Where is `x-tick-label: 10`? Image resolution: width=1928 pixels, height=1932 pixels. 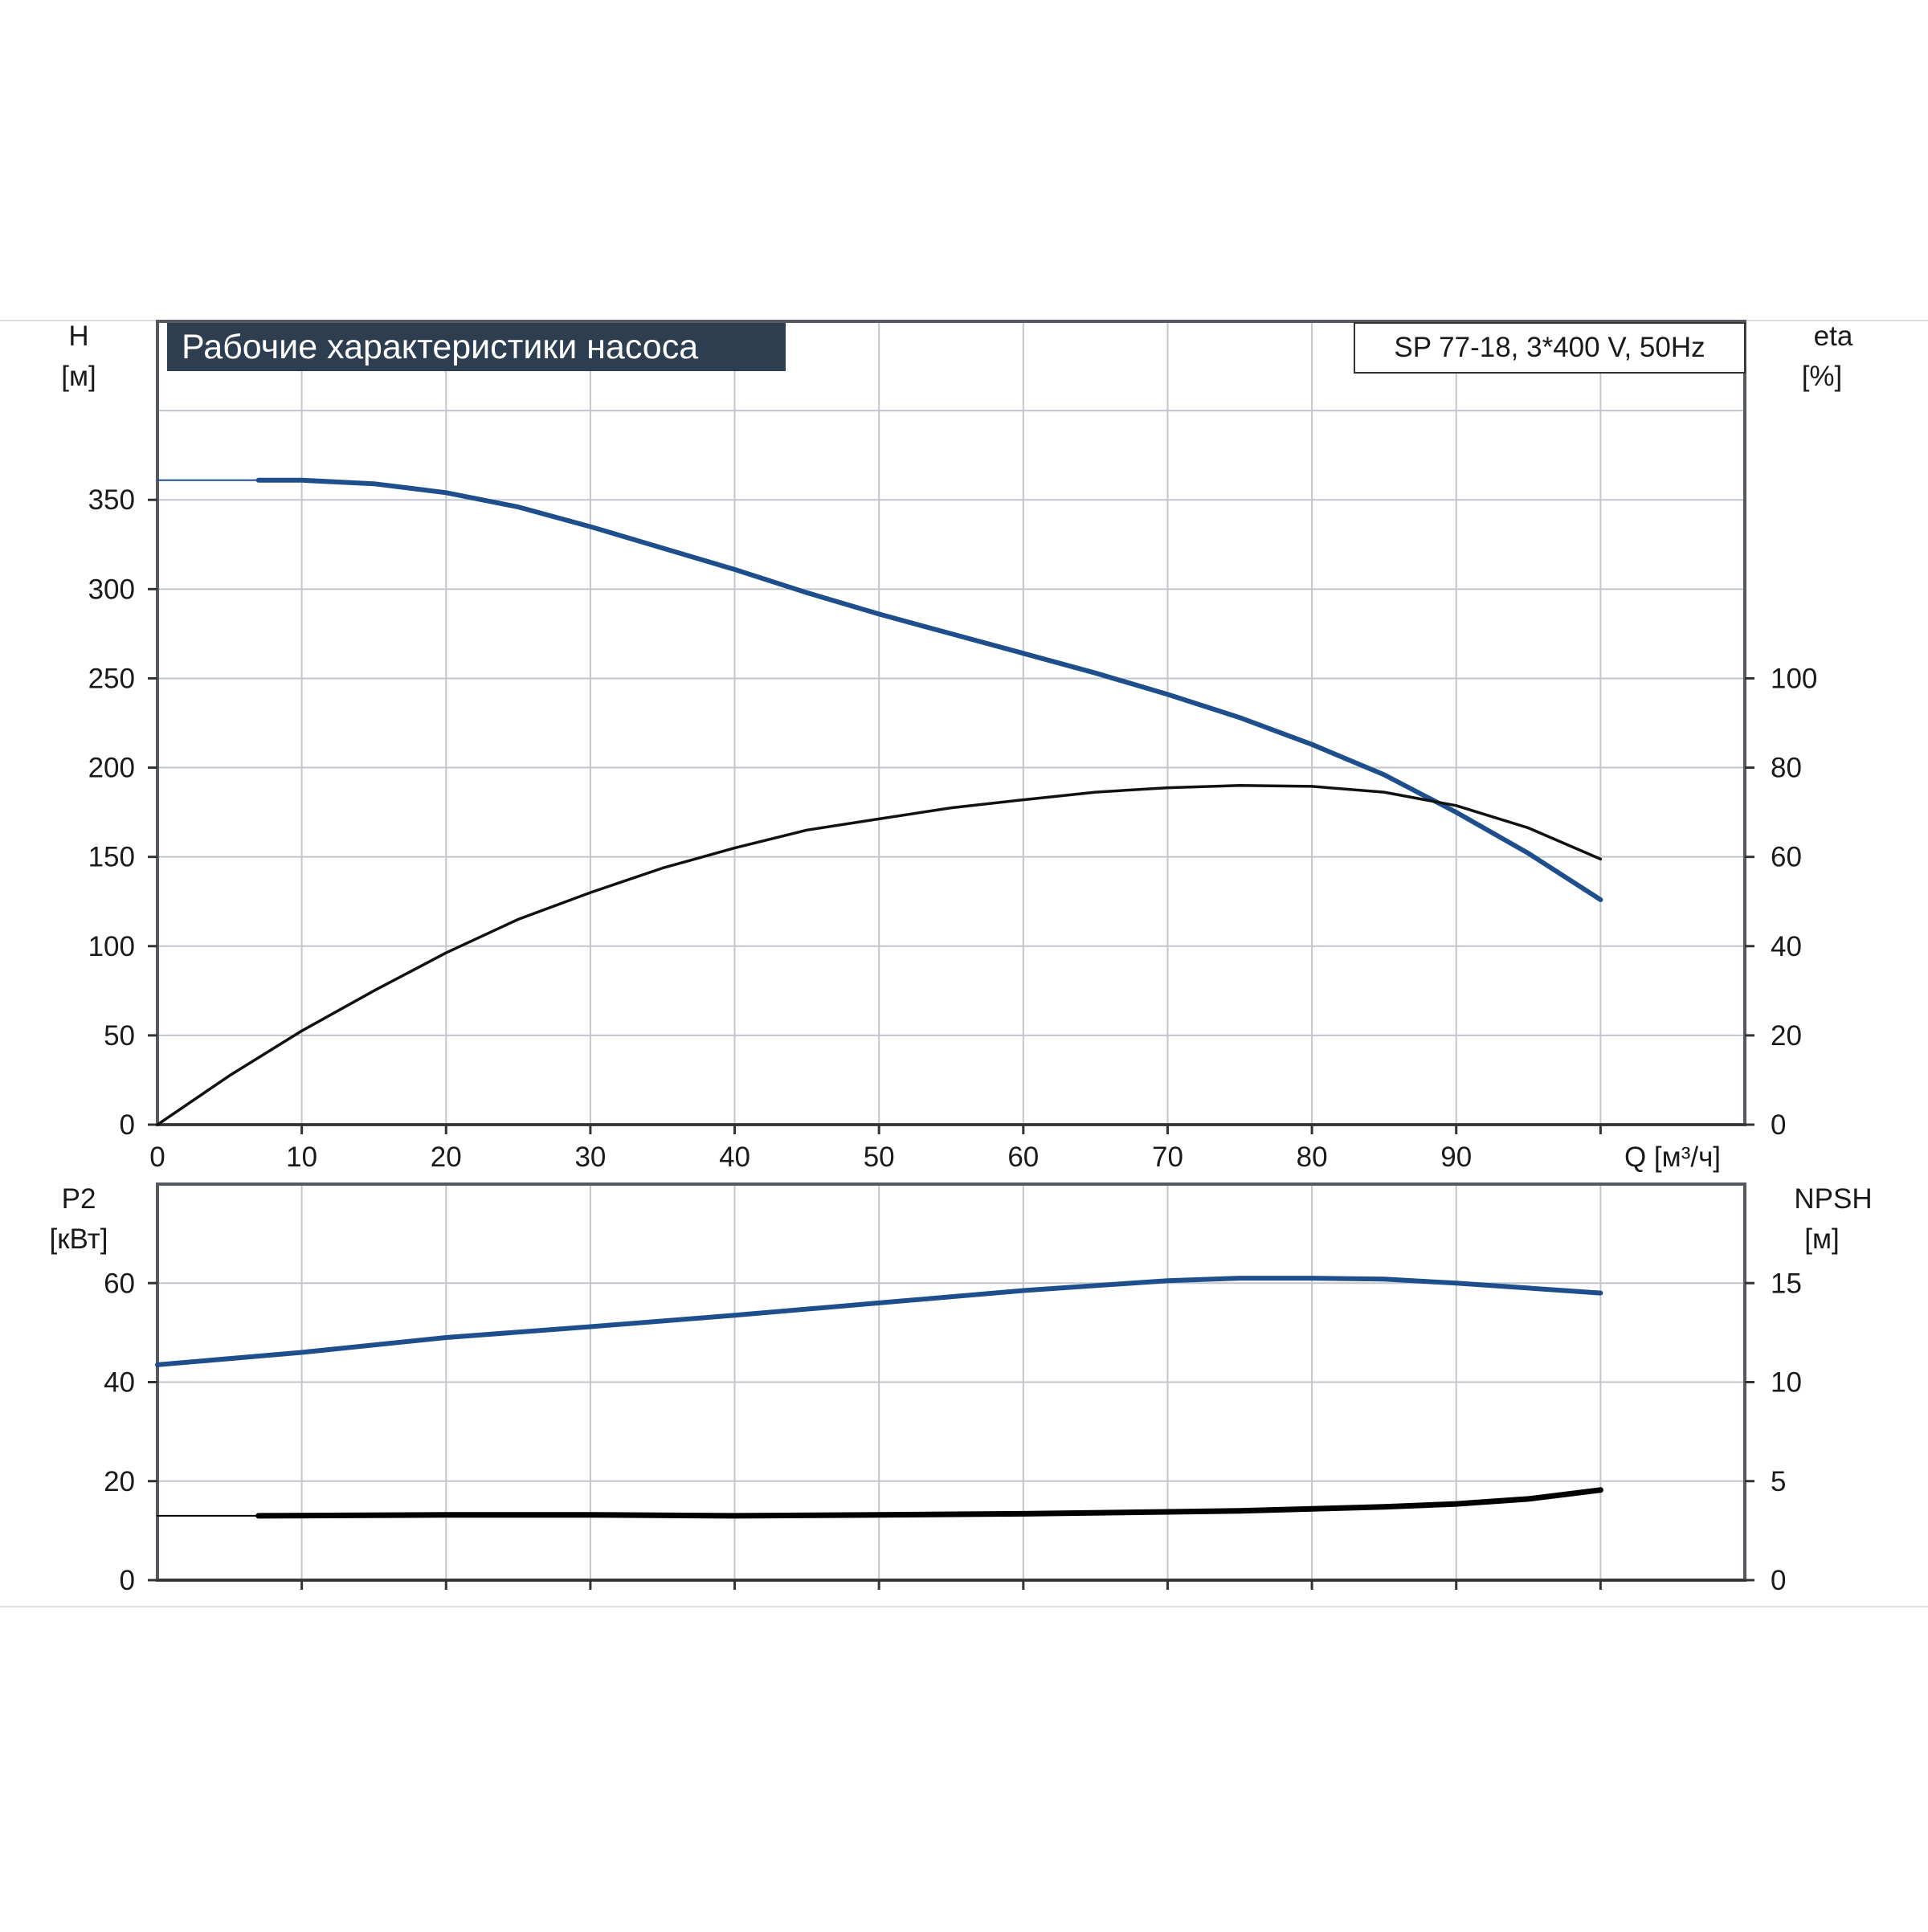
x-tick-label: 10 is located at coordinates (301, 1157).